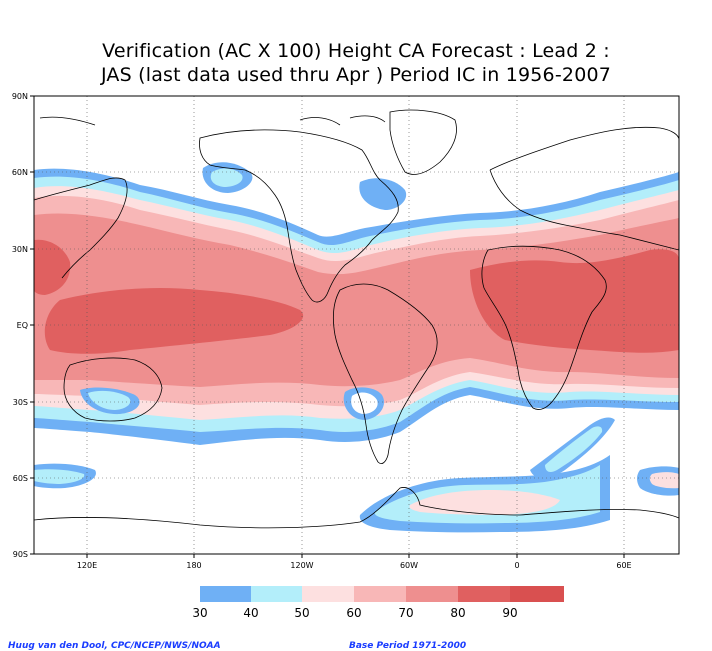  Describe the element at coordinates (364, 403) in the screenshot. I see `shade-white-hole-southatl` at that location.